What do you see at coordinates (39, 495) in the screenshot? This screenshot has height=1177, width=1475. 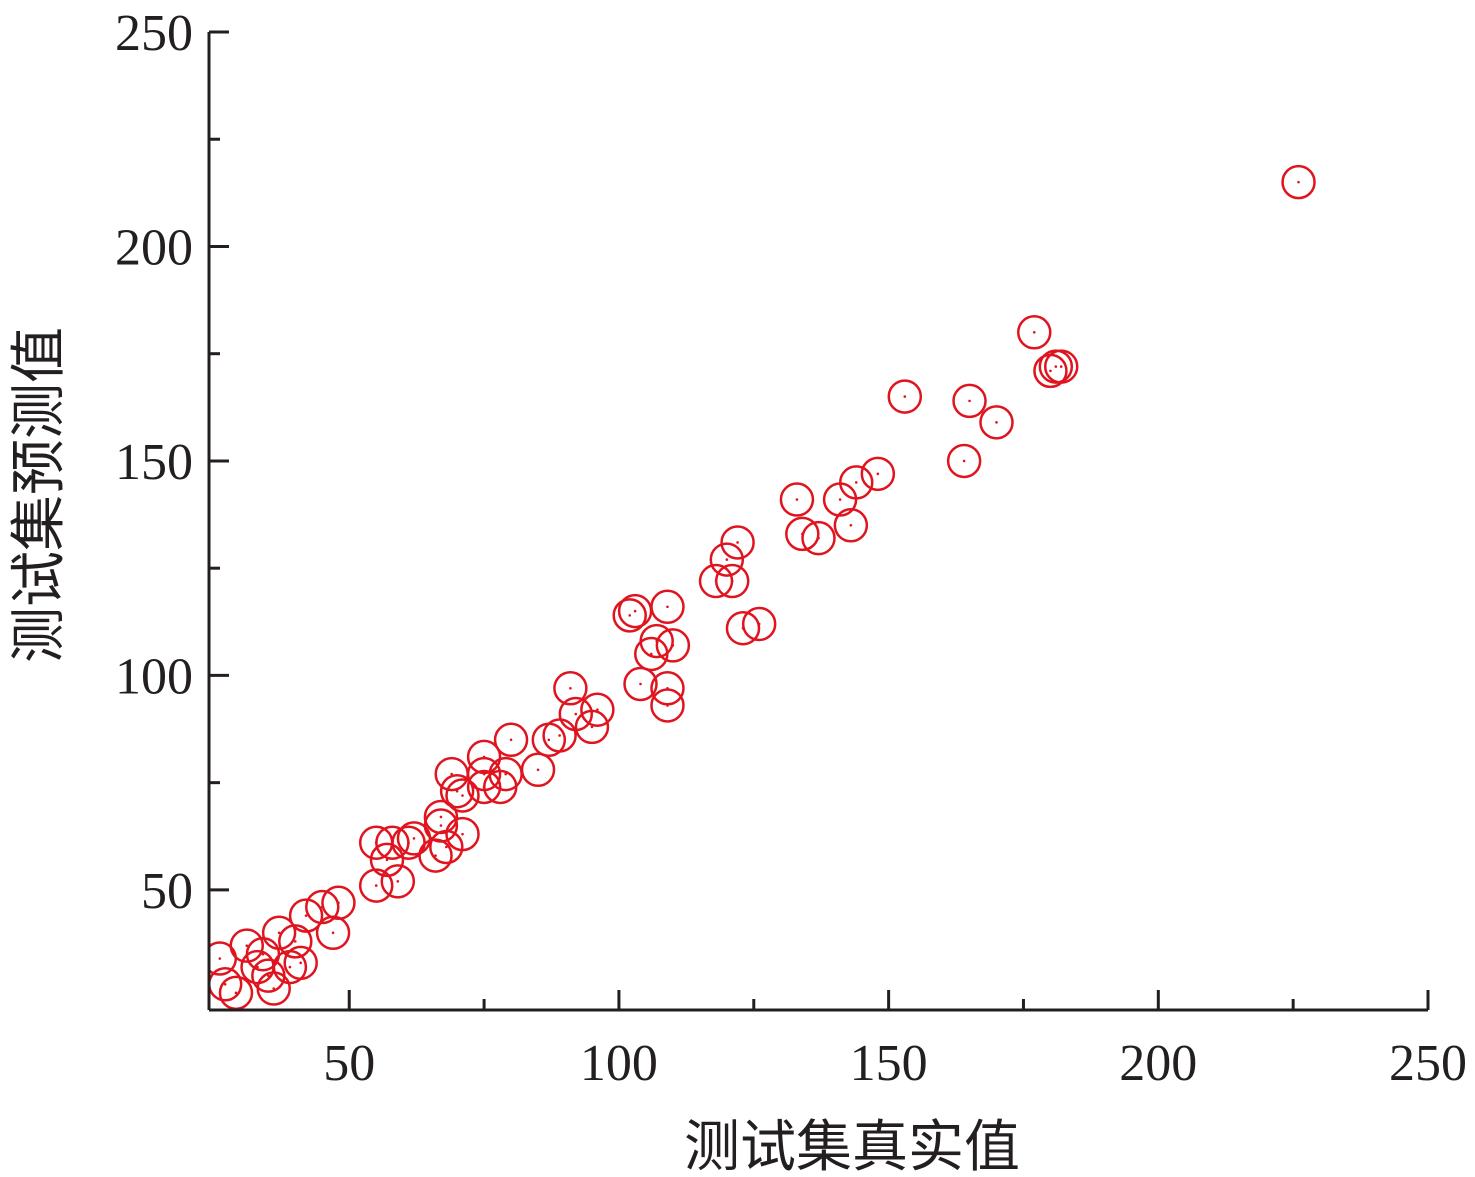 I see `y-axis-title: 测试集预测值` at bounding box center [39, 495].